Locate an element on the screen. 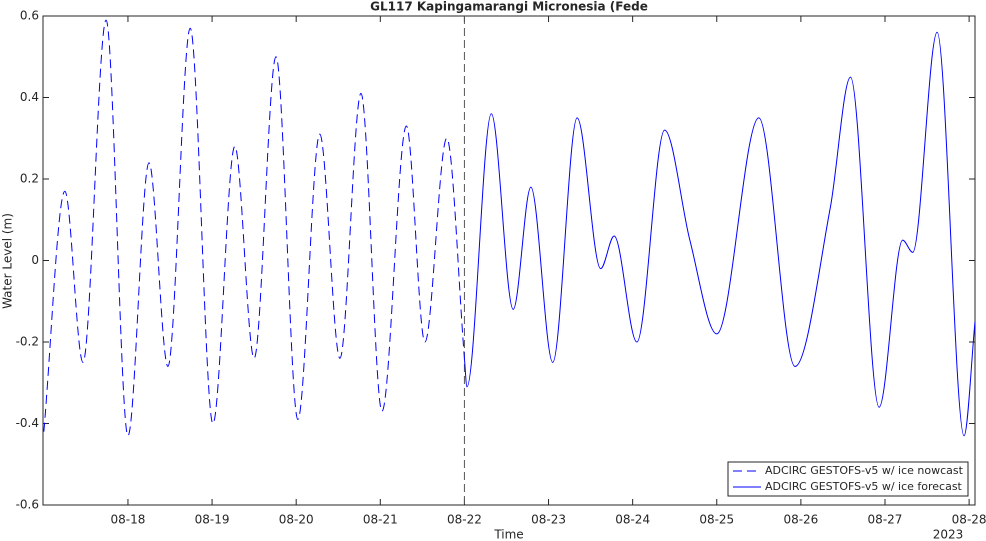 The height and width of the screenshot is (541, 986). x-tick-label: 08-20 is located at coordinates (296, 520).